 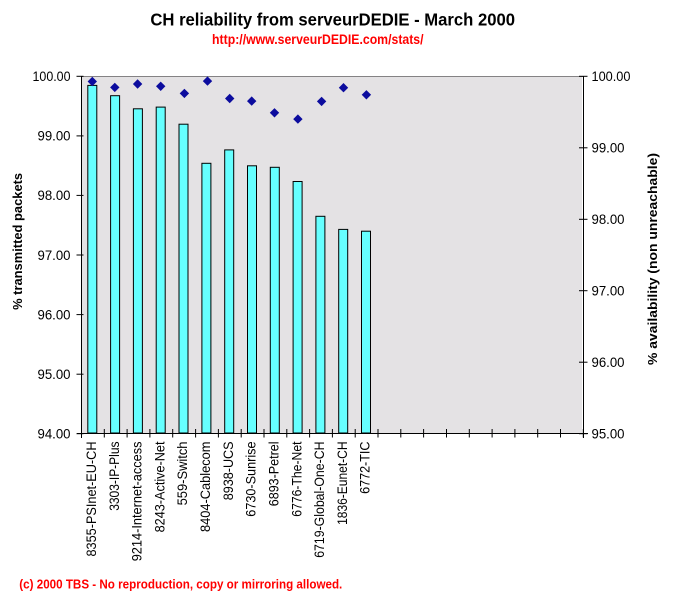 What do you see at coordinates (92, 499) in the screenshot?
I see `svg-text: 8355-PSInet-EU-CH` at bounding box center [92, 499].